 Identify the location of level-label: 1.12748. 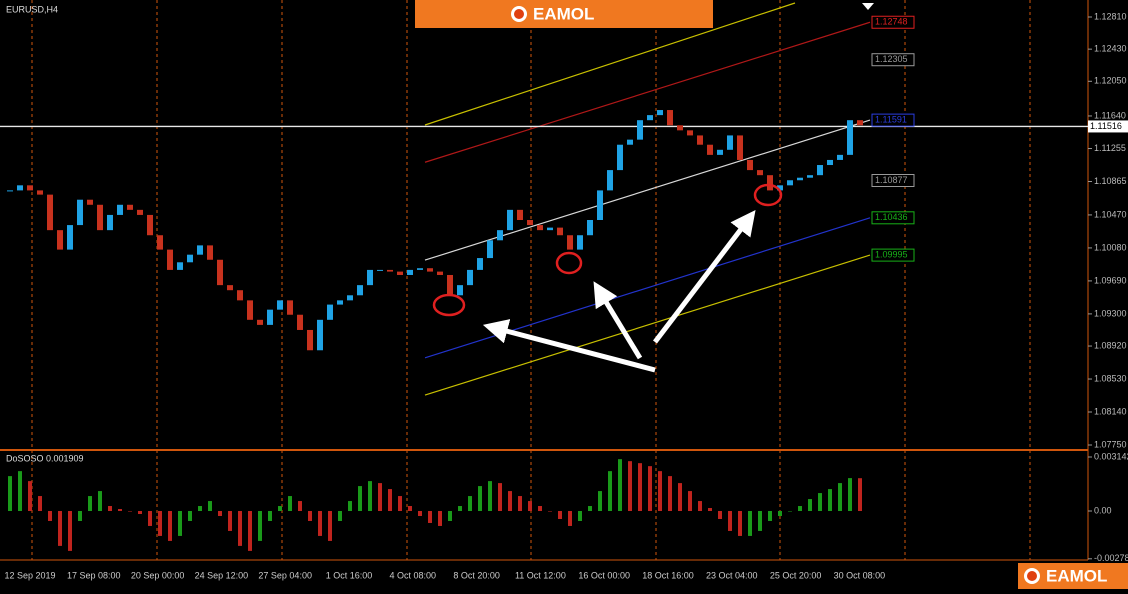
(891, 22).